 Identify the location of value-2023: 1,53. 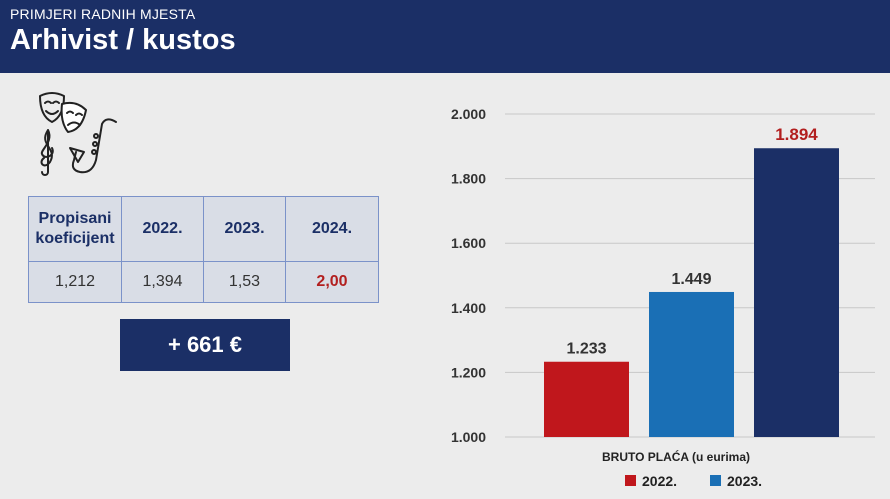
(244, 282).